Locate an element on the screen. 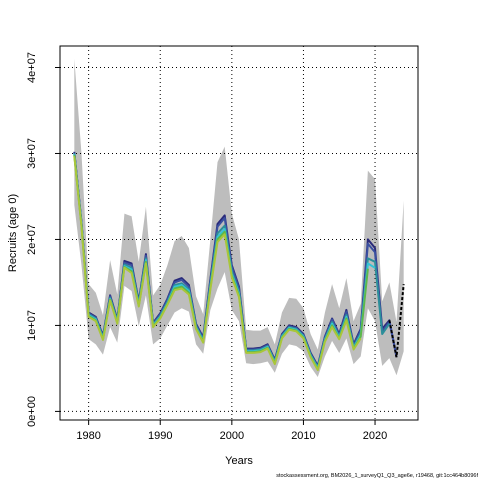 Image resolution: width=480 pixels, height=480 pixels. y-tick-label: 4e+07 is located at coordinates (32, 67).